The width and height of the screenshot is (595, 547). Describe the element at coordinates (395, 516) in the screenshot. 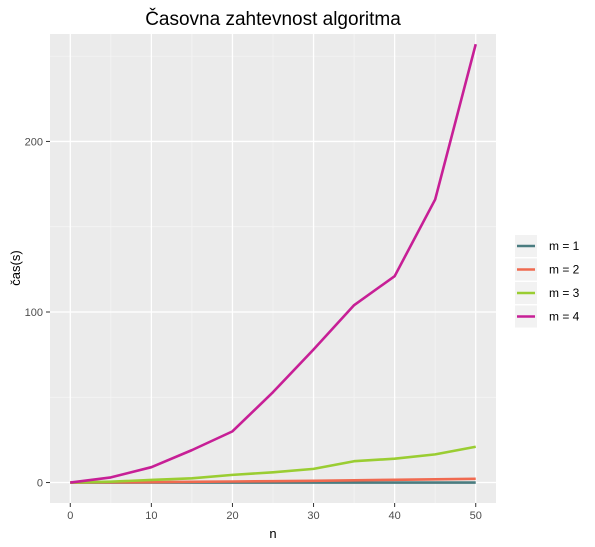

I see `x-tick-label: 40` at that location.